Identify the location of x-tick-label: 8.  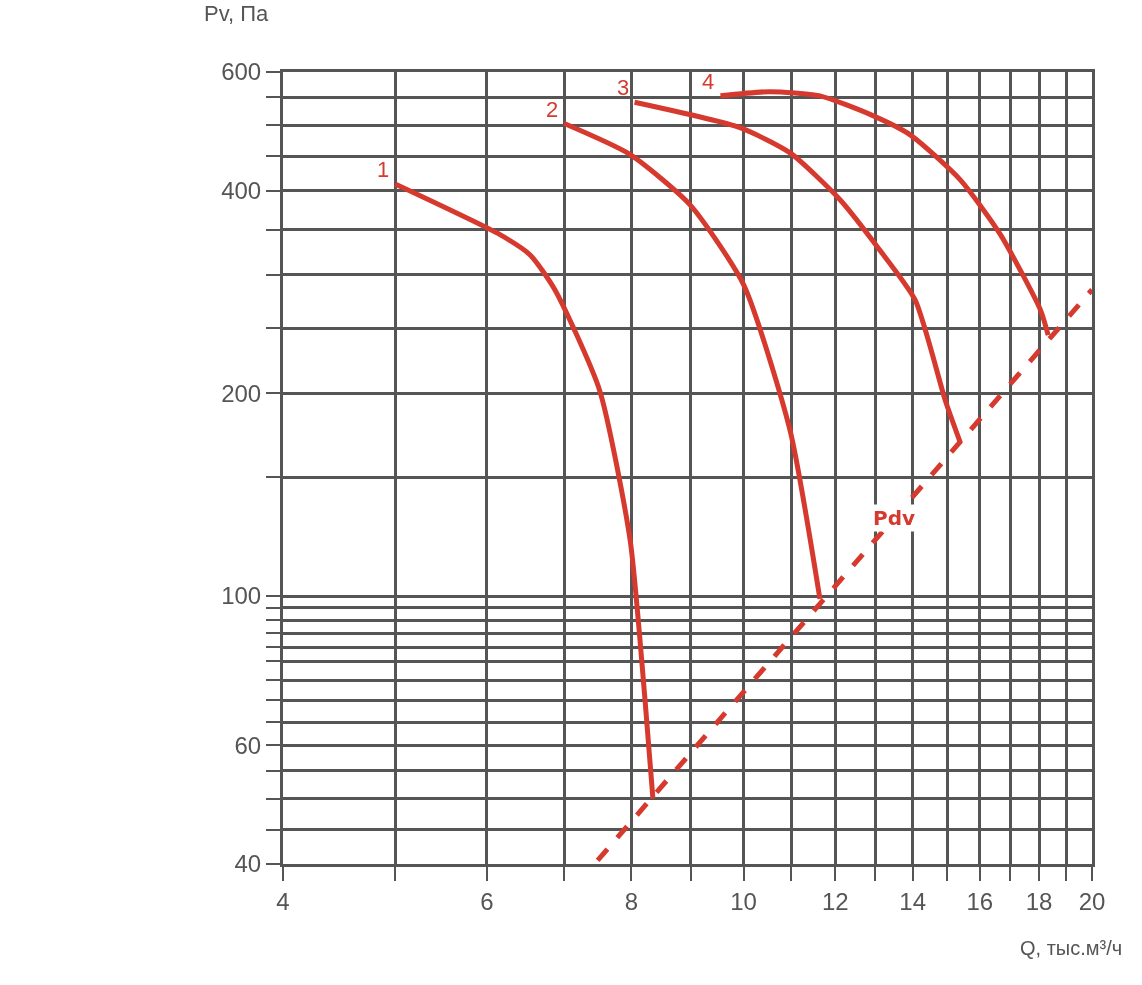
(631, 901).